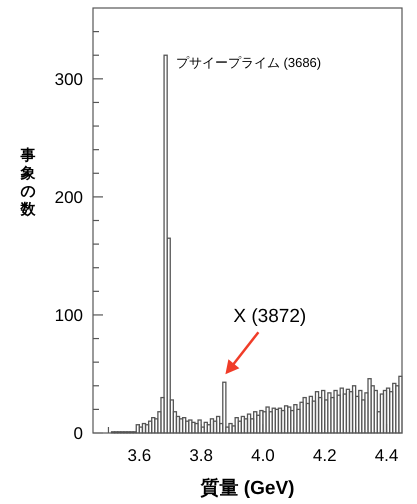  I want to click on y-tick-label: 300, so click(68, 79).